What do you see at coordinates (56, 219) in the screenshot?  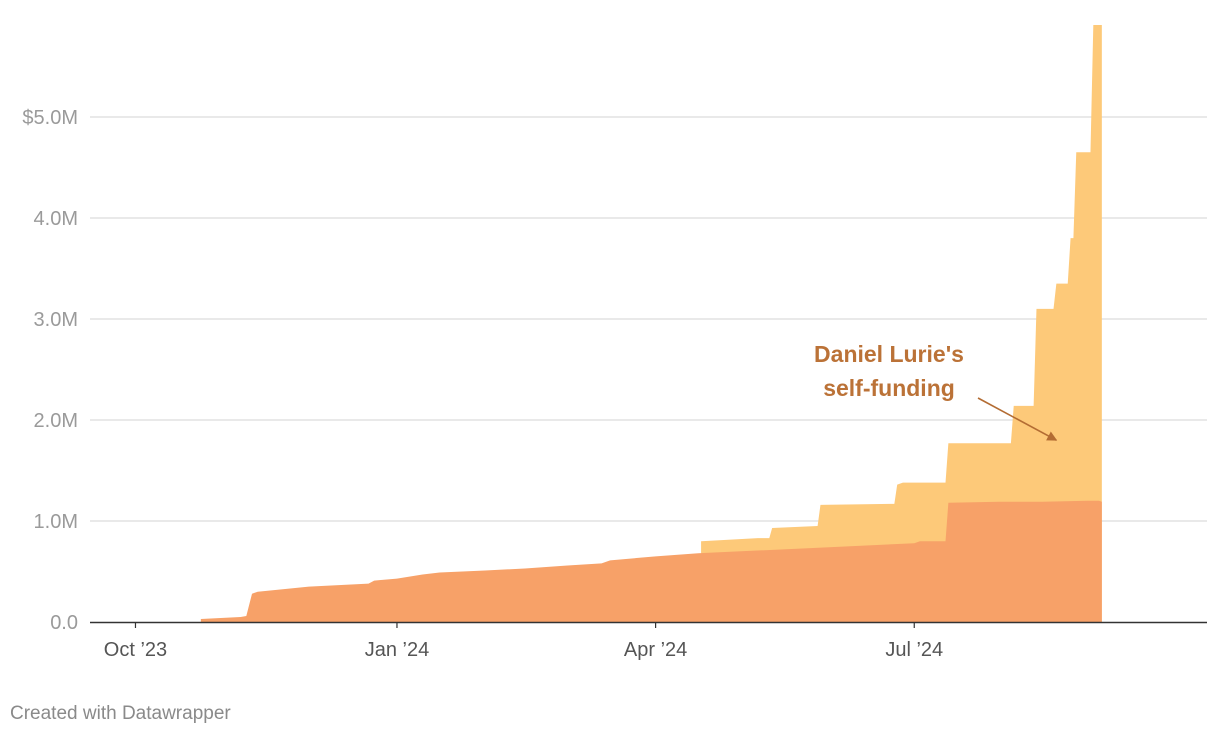 I see `y-tick-label: 4.0M` at bounding box center [56, 219].